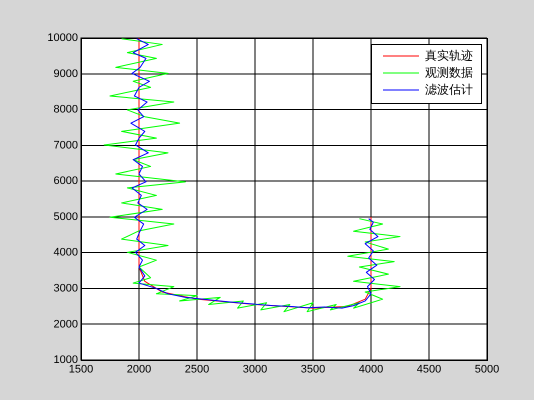 The height and width of the screenshot is (400, 534). What do you see at coordinates (449, 89) in the screenshot?
I see `legend-label: 滤波估计` at bounding box center [449, 89].